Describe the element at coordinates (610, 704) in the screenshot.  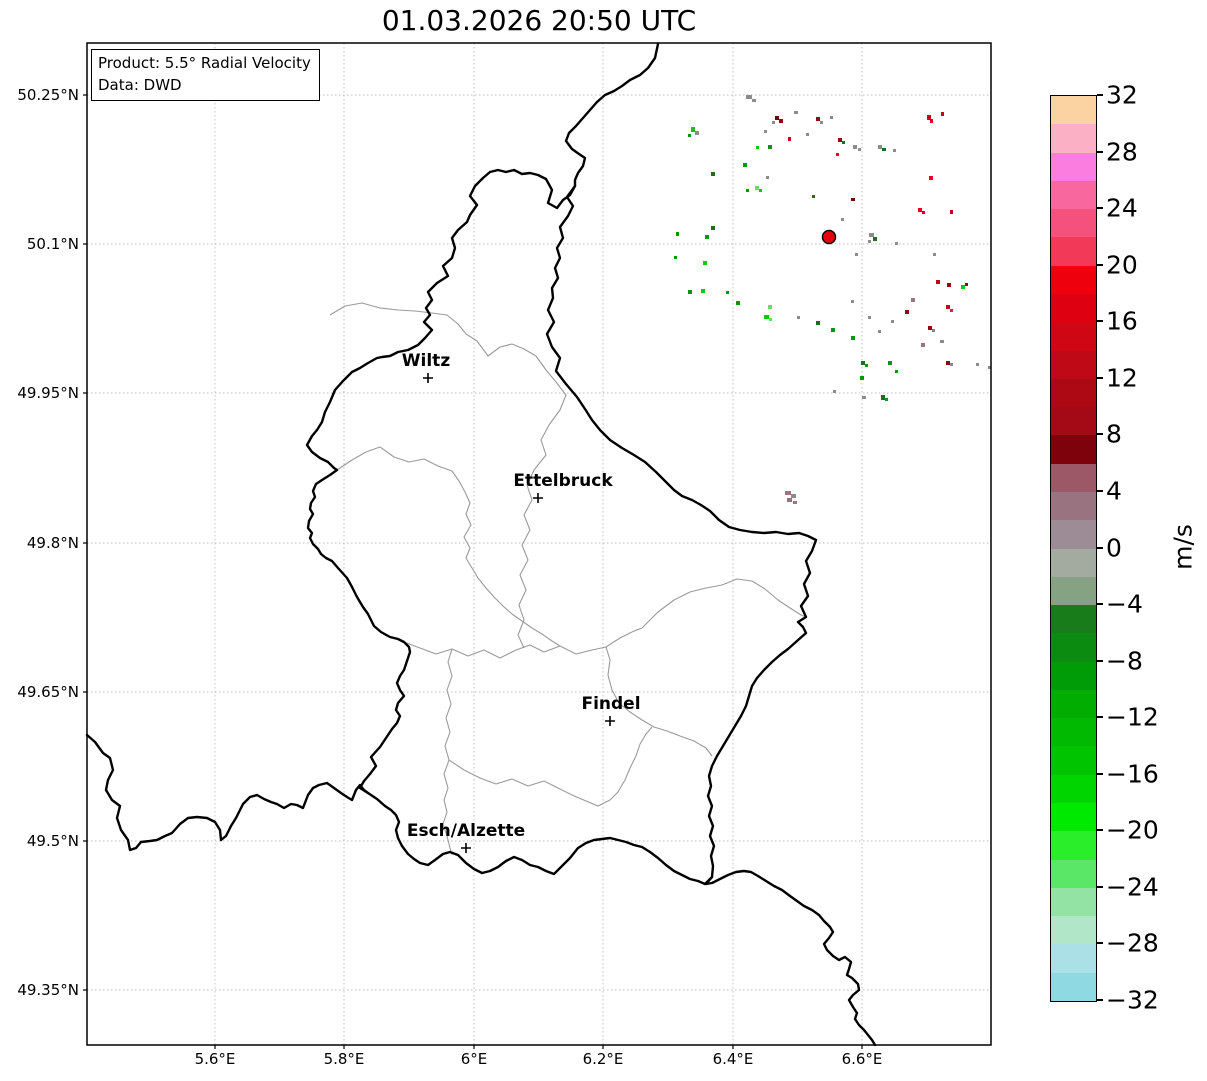
I see `city-label: Findel` at that location.